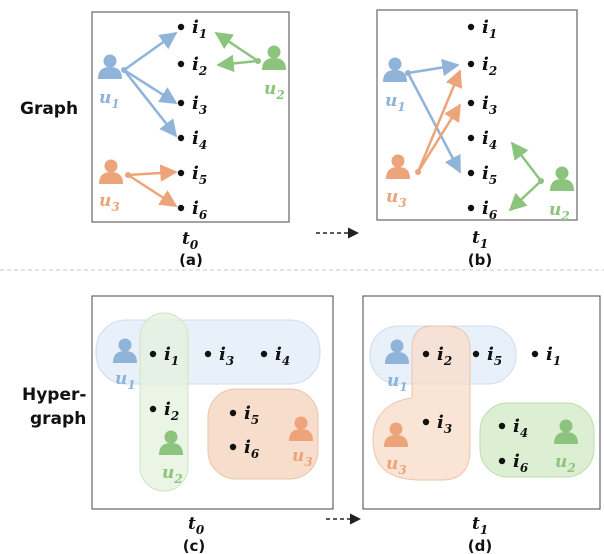 The image size is (604, 554). What do you see at coordinates (480, 239) in the screenshot?
I see `time-label-b: t1` at bounding box center [480, 239].